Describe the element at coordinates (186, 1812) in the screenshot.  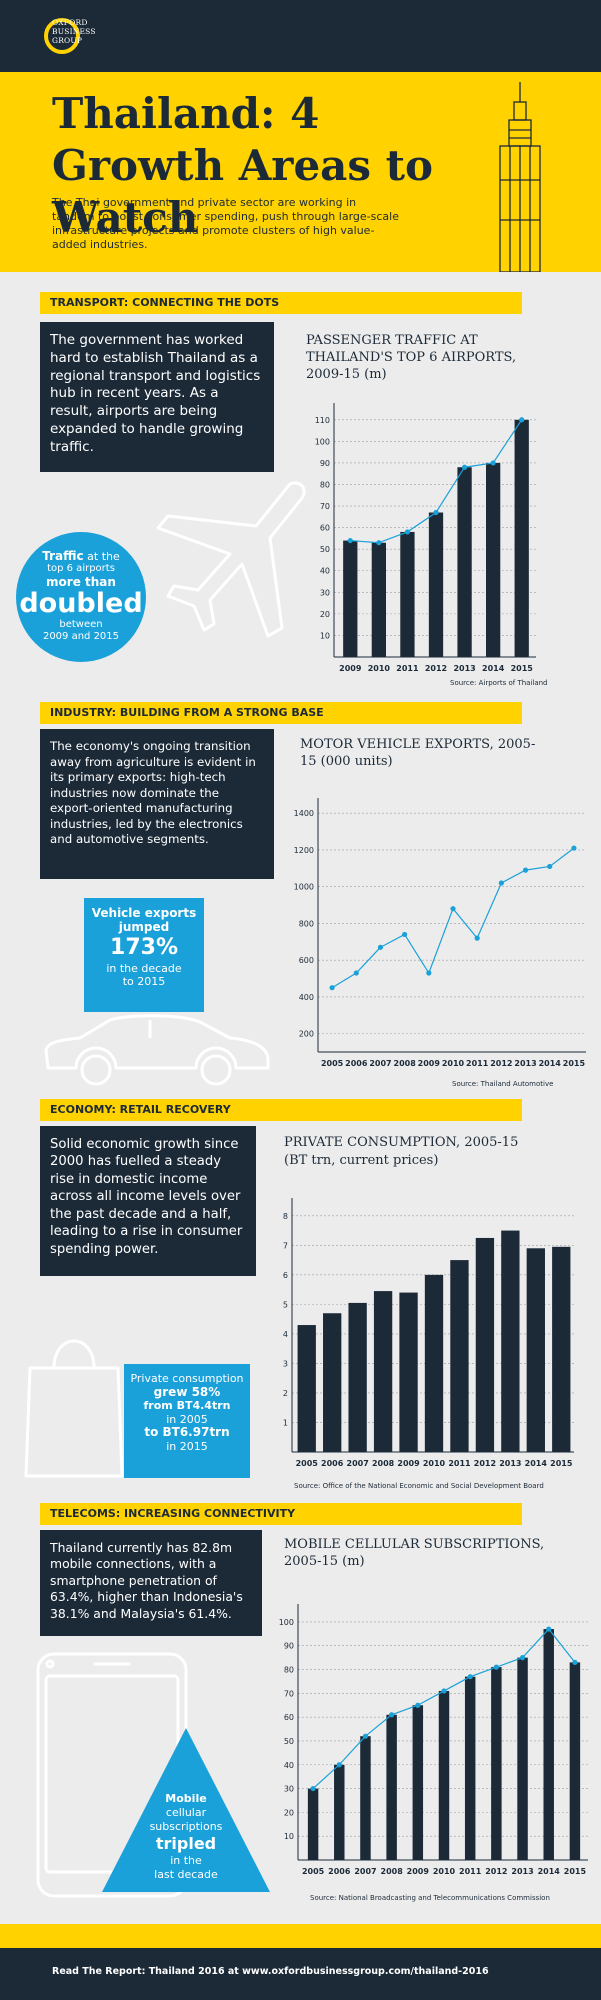
I see `telecoms-callout-l2: cellular` at that location.